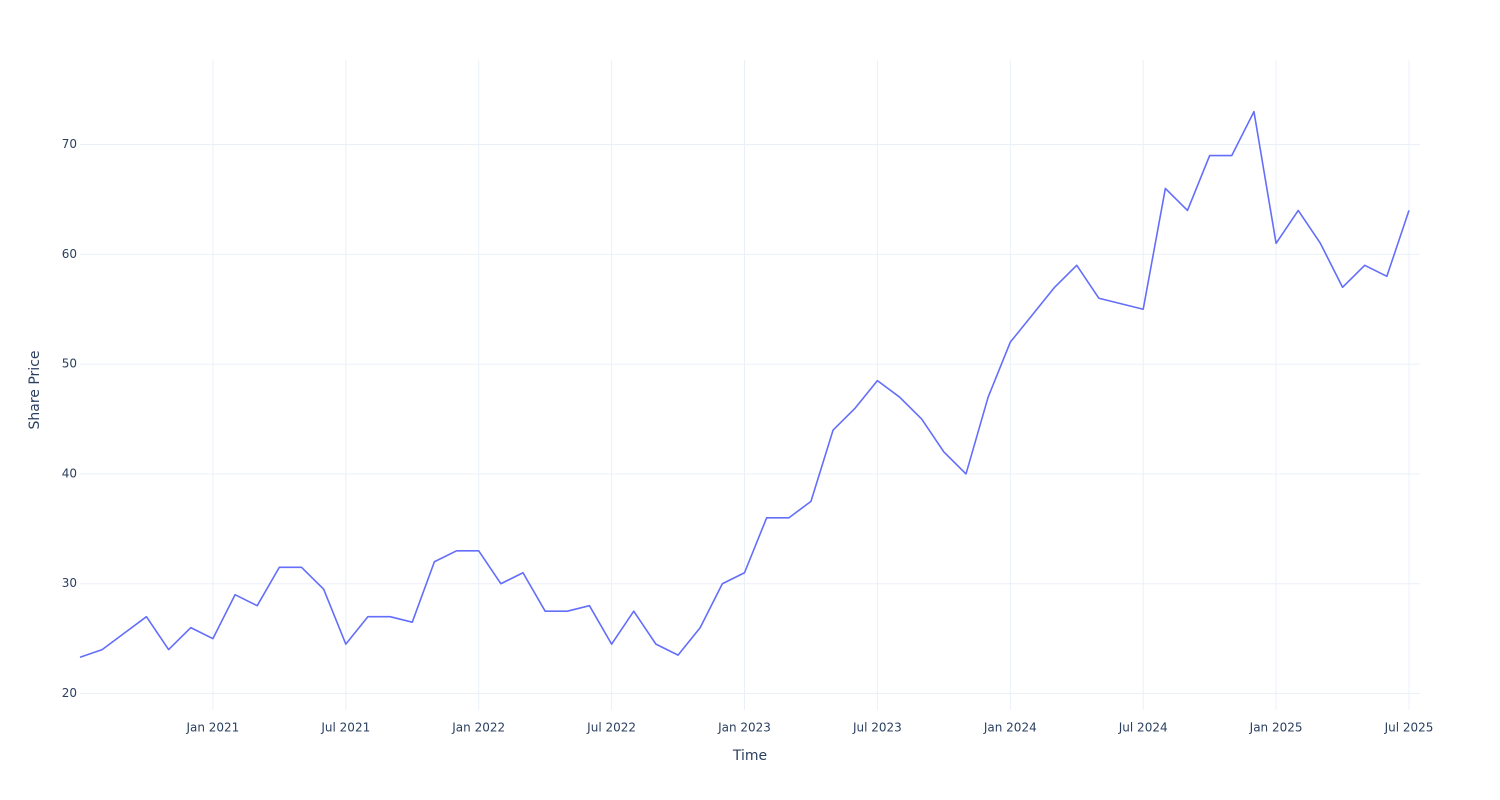  I want to click on y-axis-title: Share Price, so click(35, 389).